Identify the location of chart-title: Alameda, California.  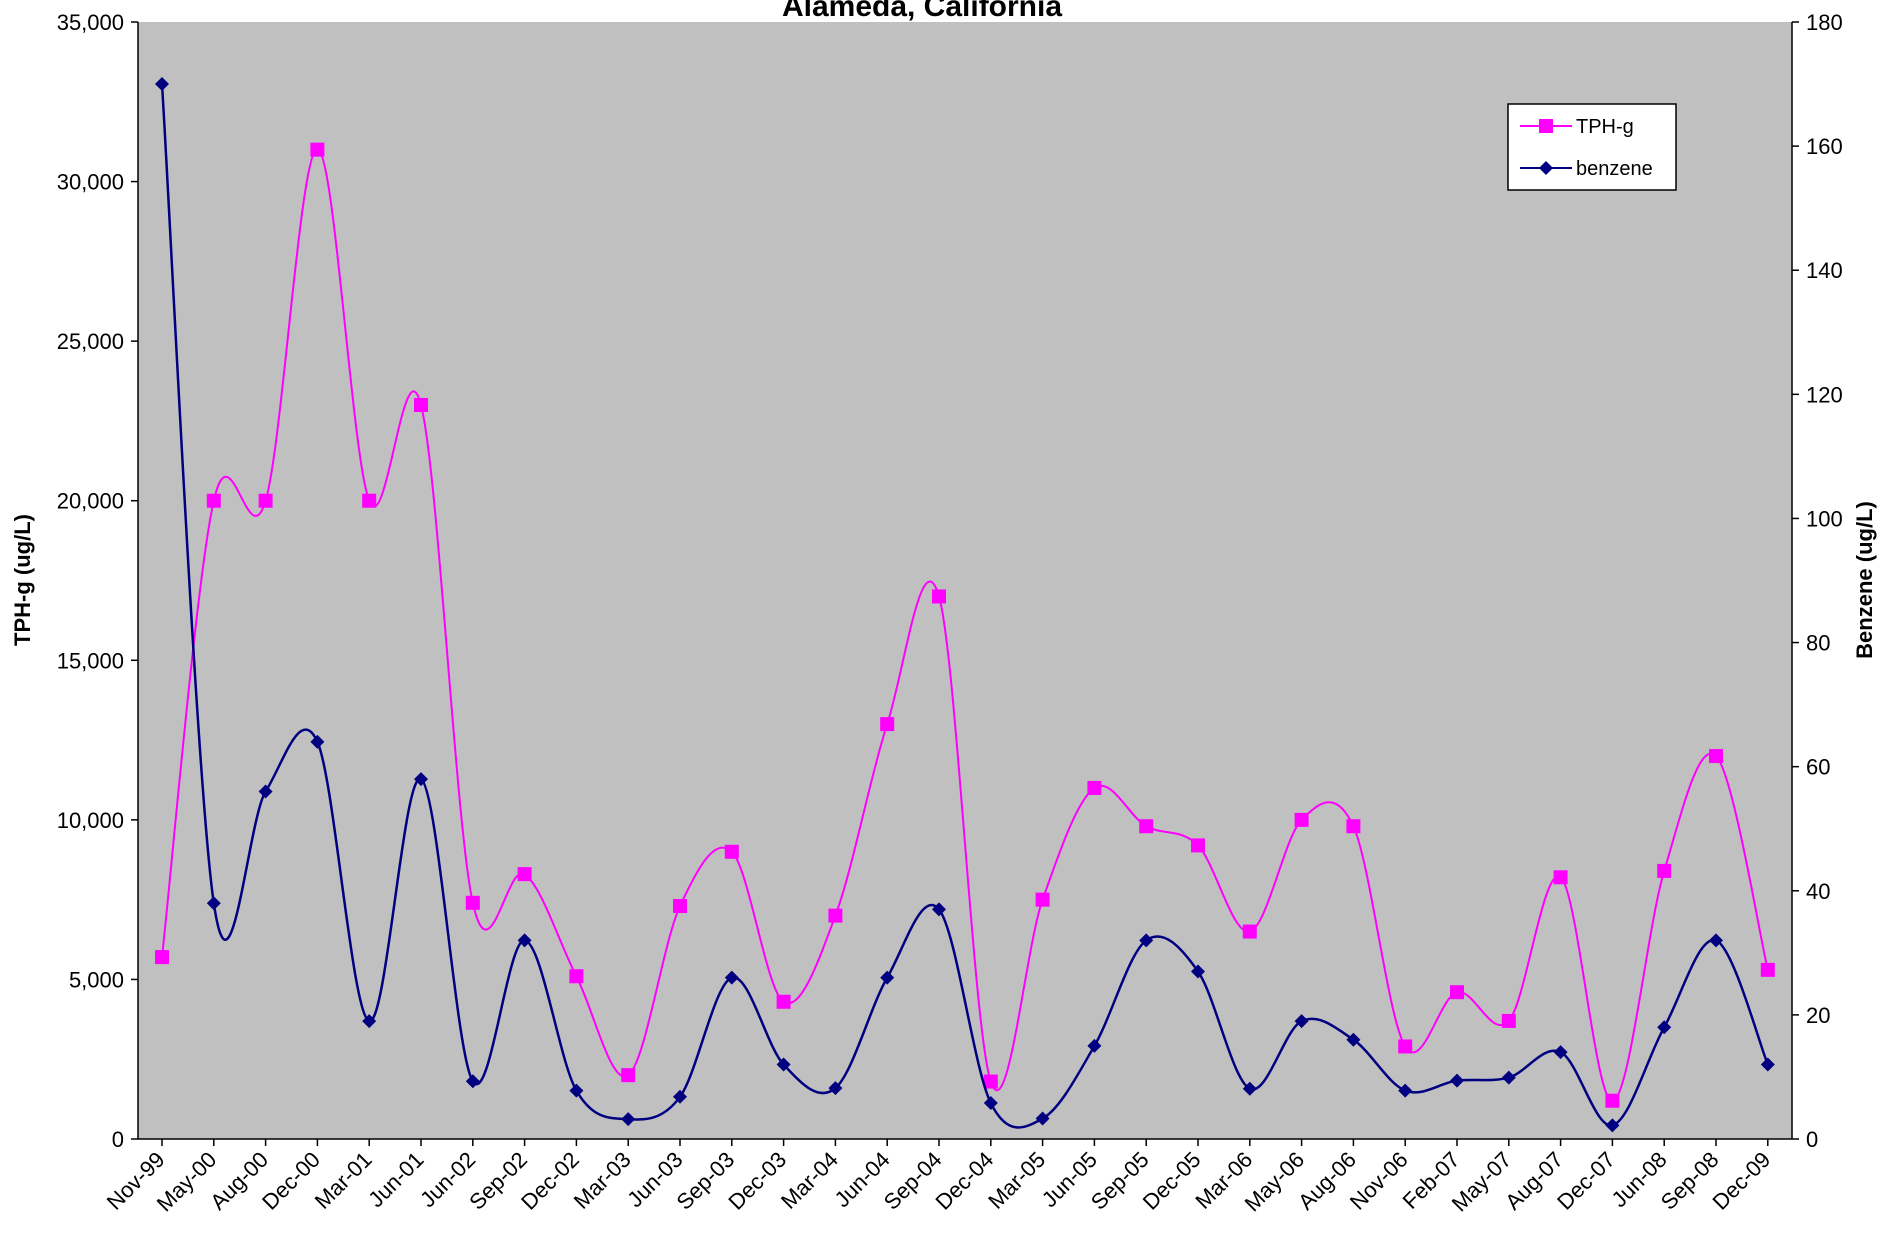
(922, 11).